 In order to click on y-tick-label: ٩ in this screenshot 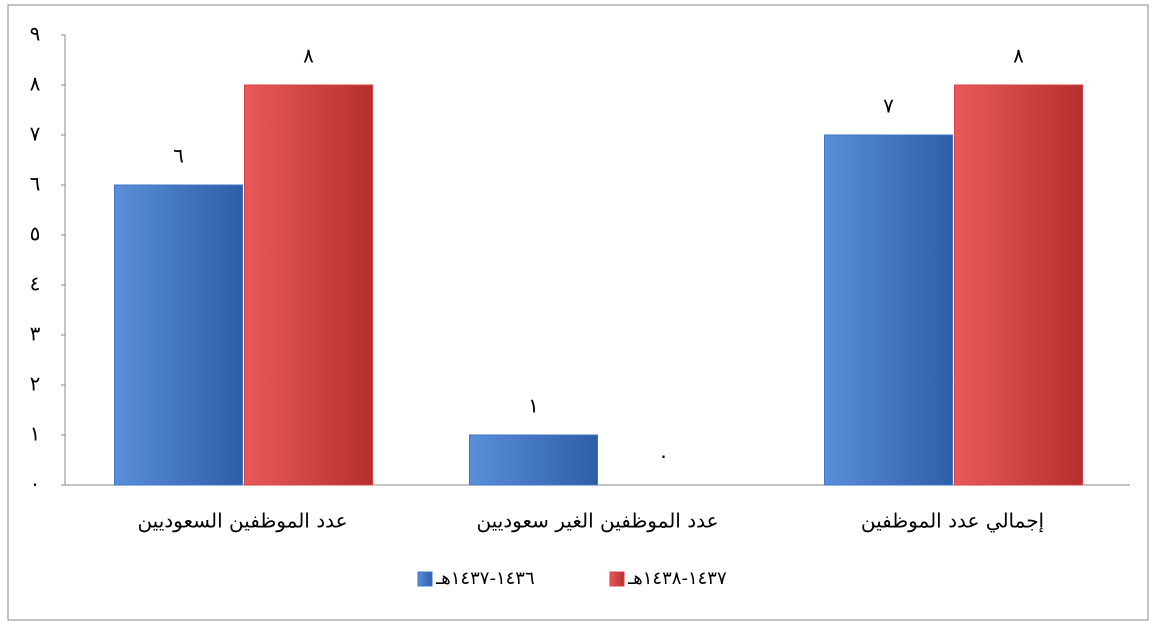, I will do `click(35, 34)`.